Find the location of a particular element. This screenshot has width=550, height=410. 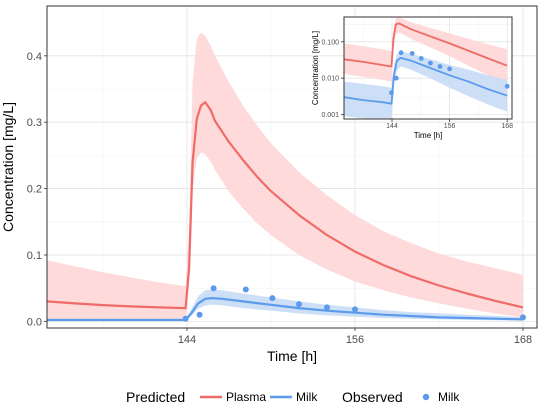

y-tick-label: 0.100 is located at coordinates (330, 42).